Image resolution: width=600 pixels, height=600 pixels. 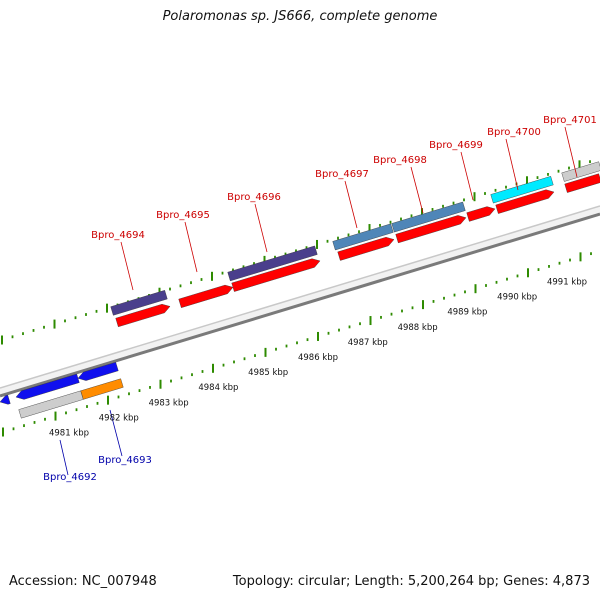 What do you see at coordinates (456, 145) in the screenshot?
I see `gene-label-bpro_4699: Bpro_4699` at bounding box center [456, 145].